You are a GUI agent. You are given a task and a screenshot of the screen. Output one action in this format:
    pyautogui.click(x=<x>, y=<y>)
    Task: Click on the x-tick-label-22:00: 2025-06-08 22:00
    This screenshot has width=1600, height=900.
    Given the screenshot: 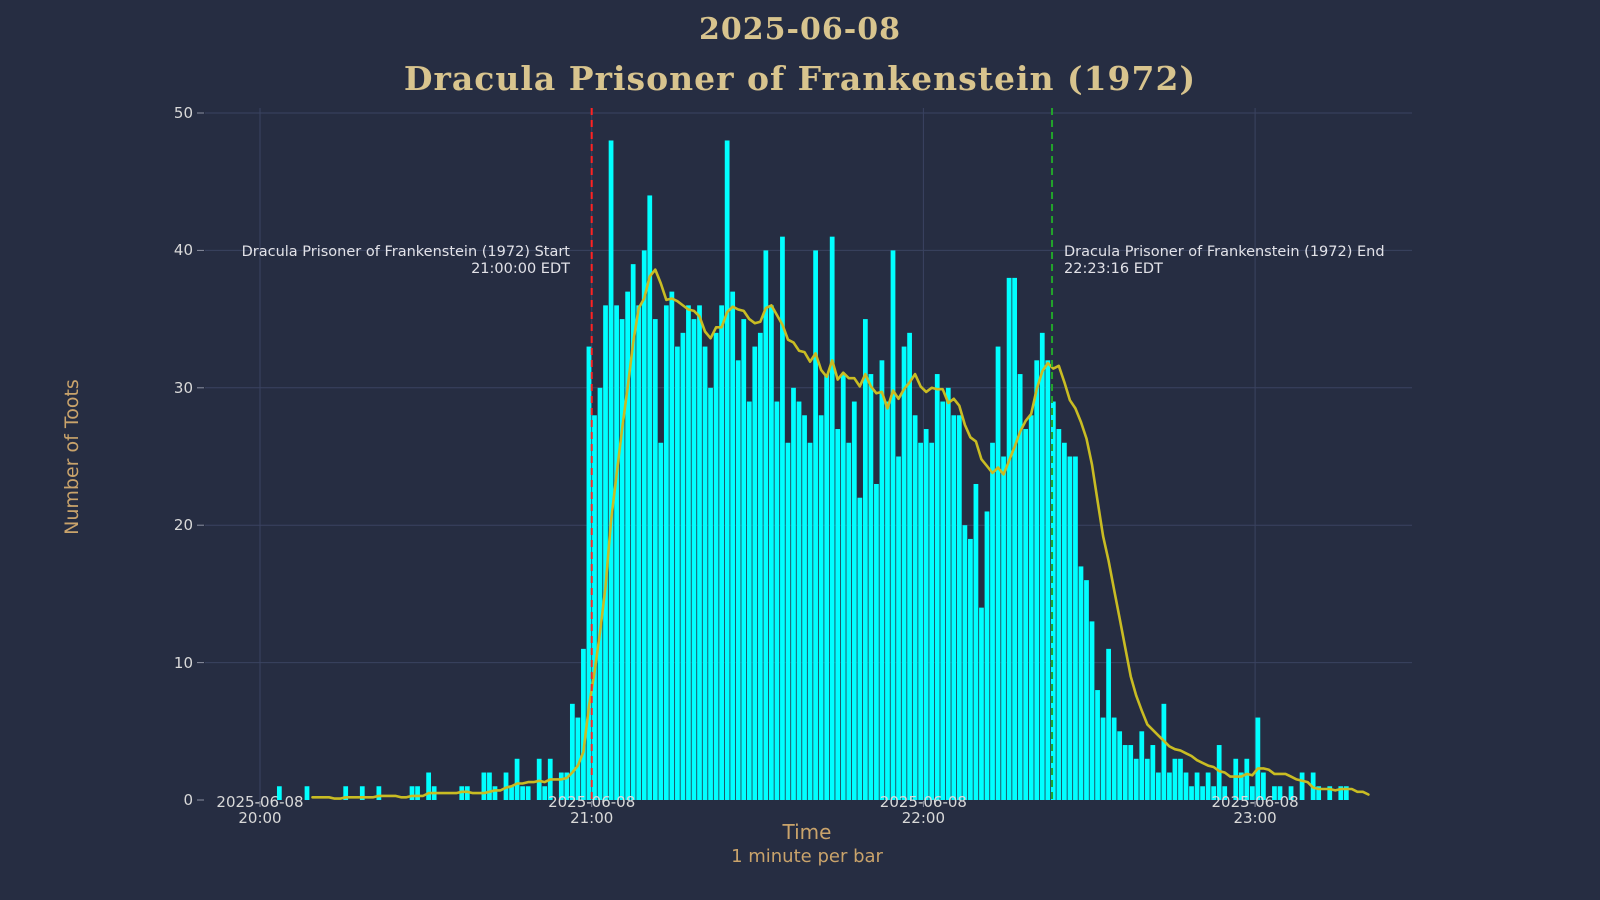 What is the action you would take?
    pyautogui.click(x=923, y=810)
    